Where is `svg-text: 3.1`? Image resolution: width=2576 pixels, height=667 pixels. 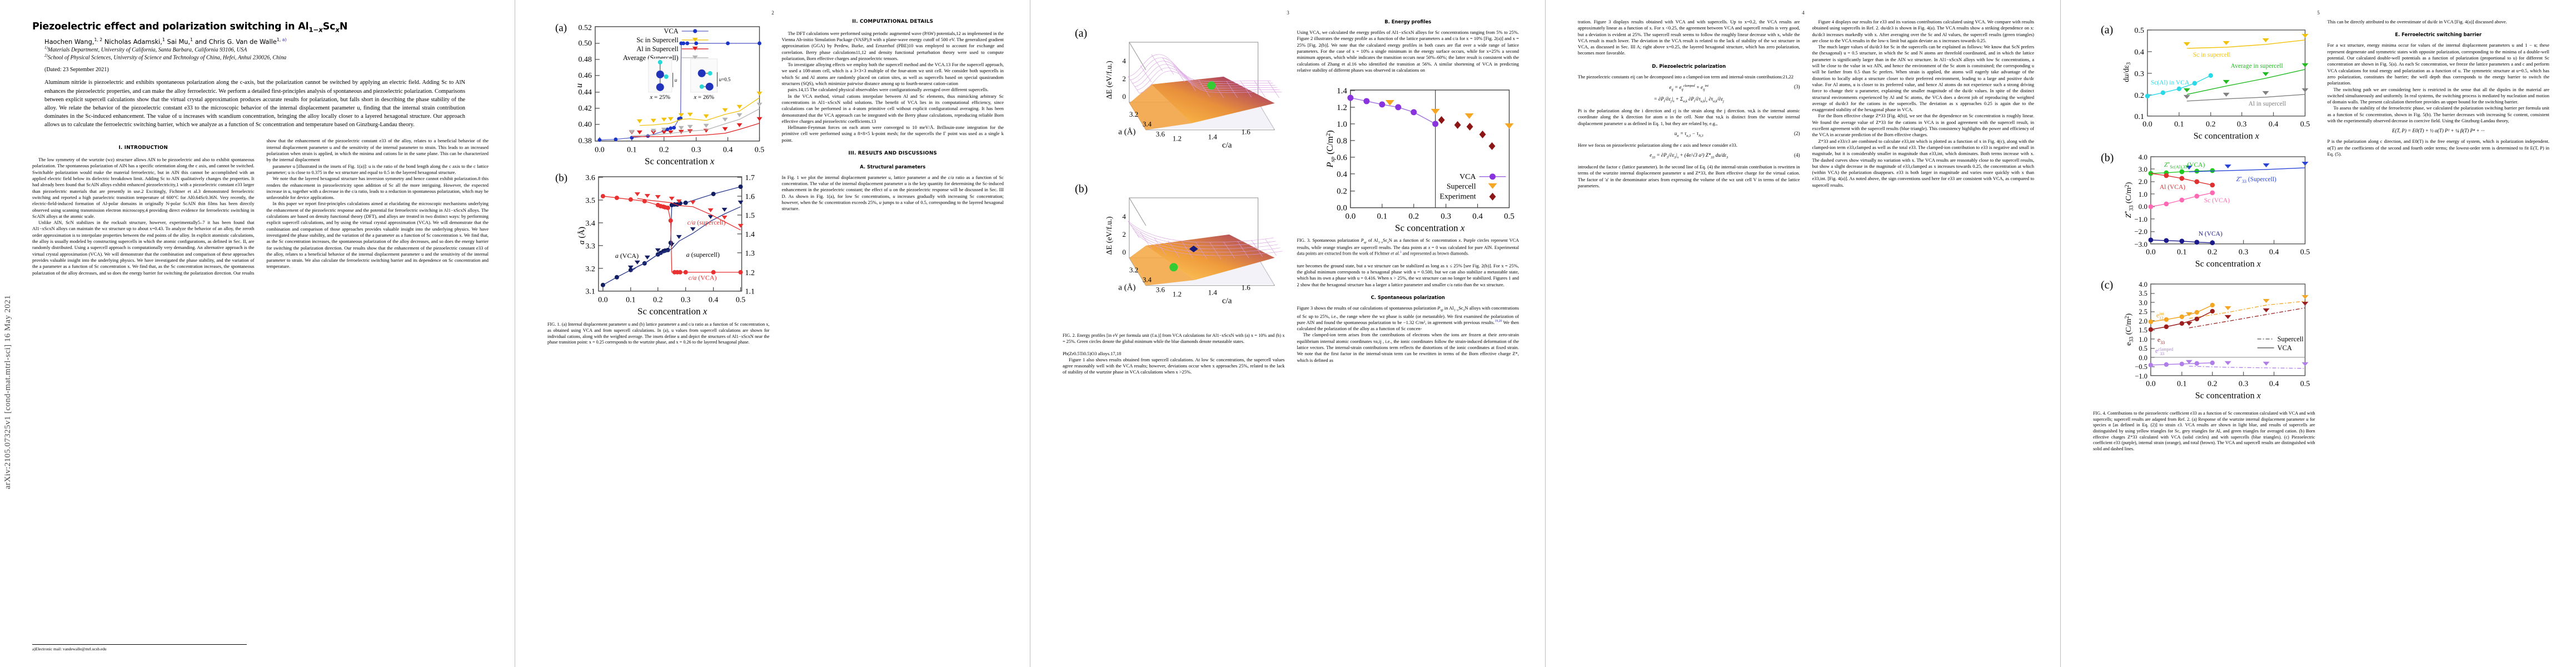
svg-text: 3.1 is located at coordinates (590, 291).